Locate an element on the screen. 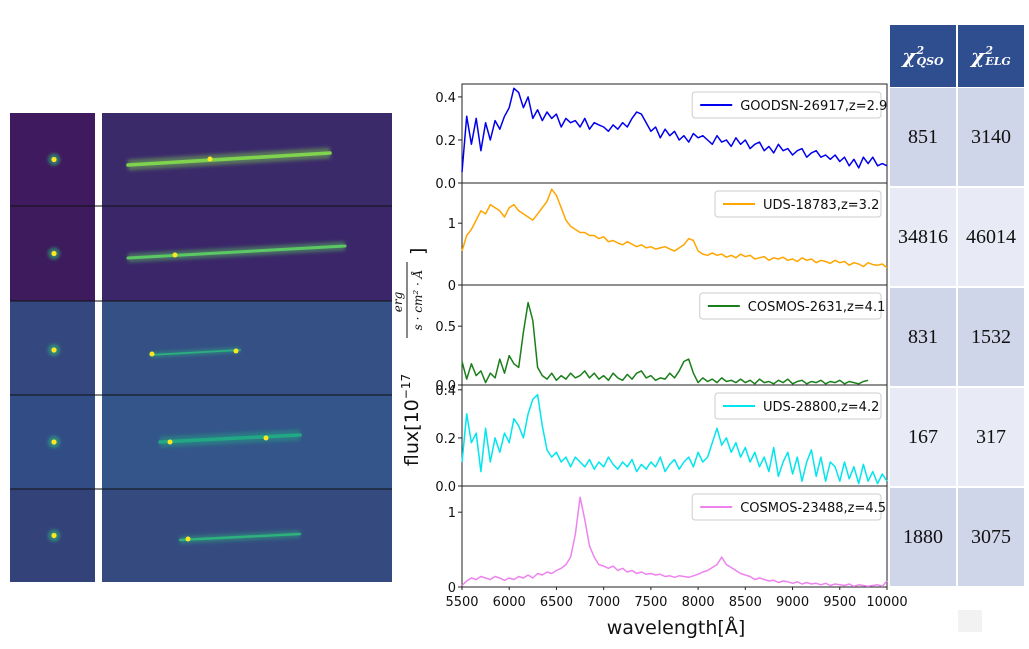 Image resolution: width=1029 pixels, height=649 pixels. table-cell: 831 is located at coordinates (923, 337).